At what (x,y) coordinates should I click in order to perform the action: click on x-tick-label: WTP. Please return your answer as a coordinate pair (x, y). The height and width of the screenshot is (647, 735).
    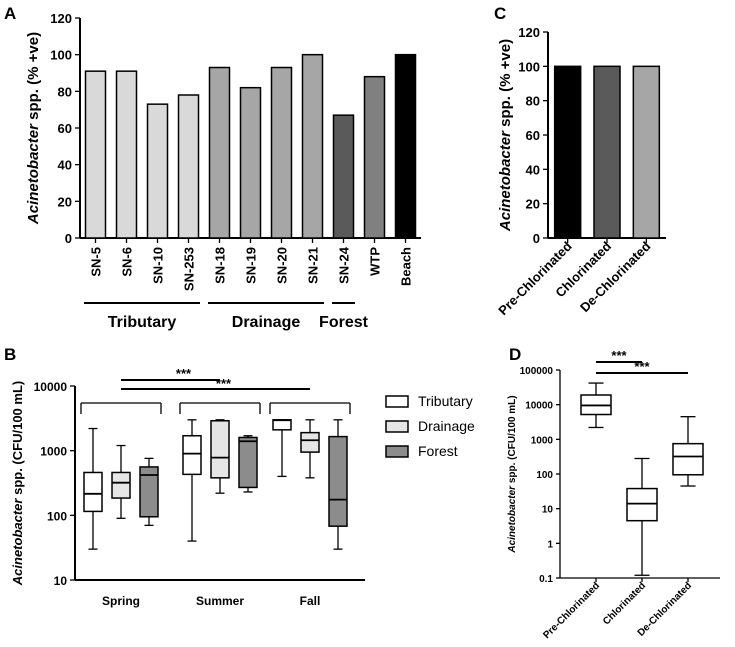
    Looking at the image, I should click on (375, 261).